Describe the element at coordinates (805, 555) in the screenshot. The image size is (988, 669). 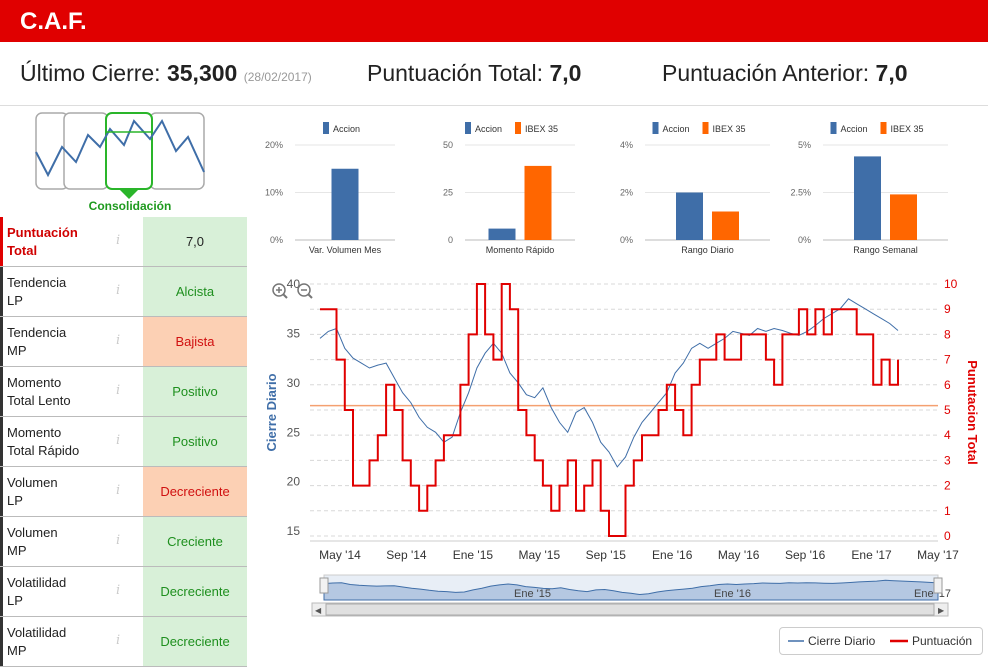
I see `x-tick-label: Sep '16` at that location.